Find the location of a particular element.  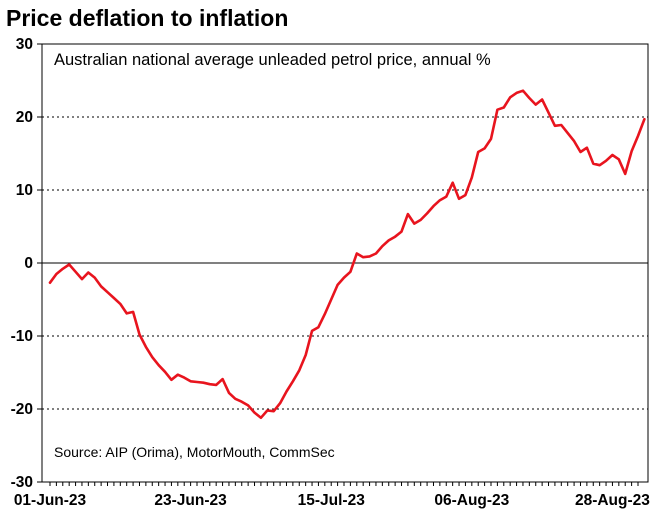

y-tick-label: 10 is located at coordinates (24, 190).